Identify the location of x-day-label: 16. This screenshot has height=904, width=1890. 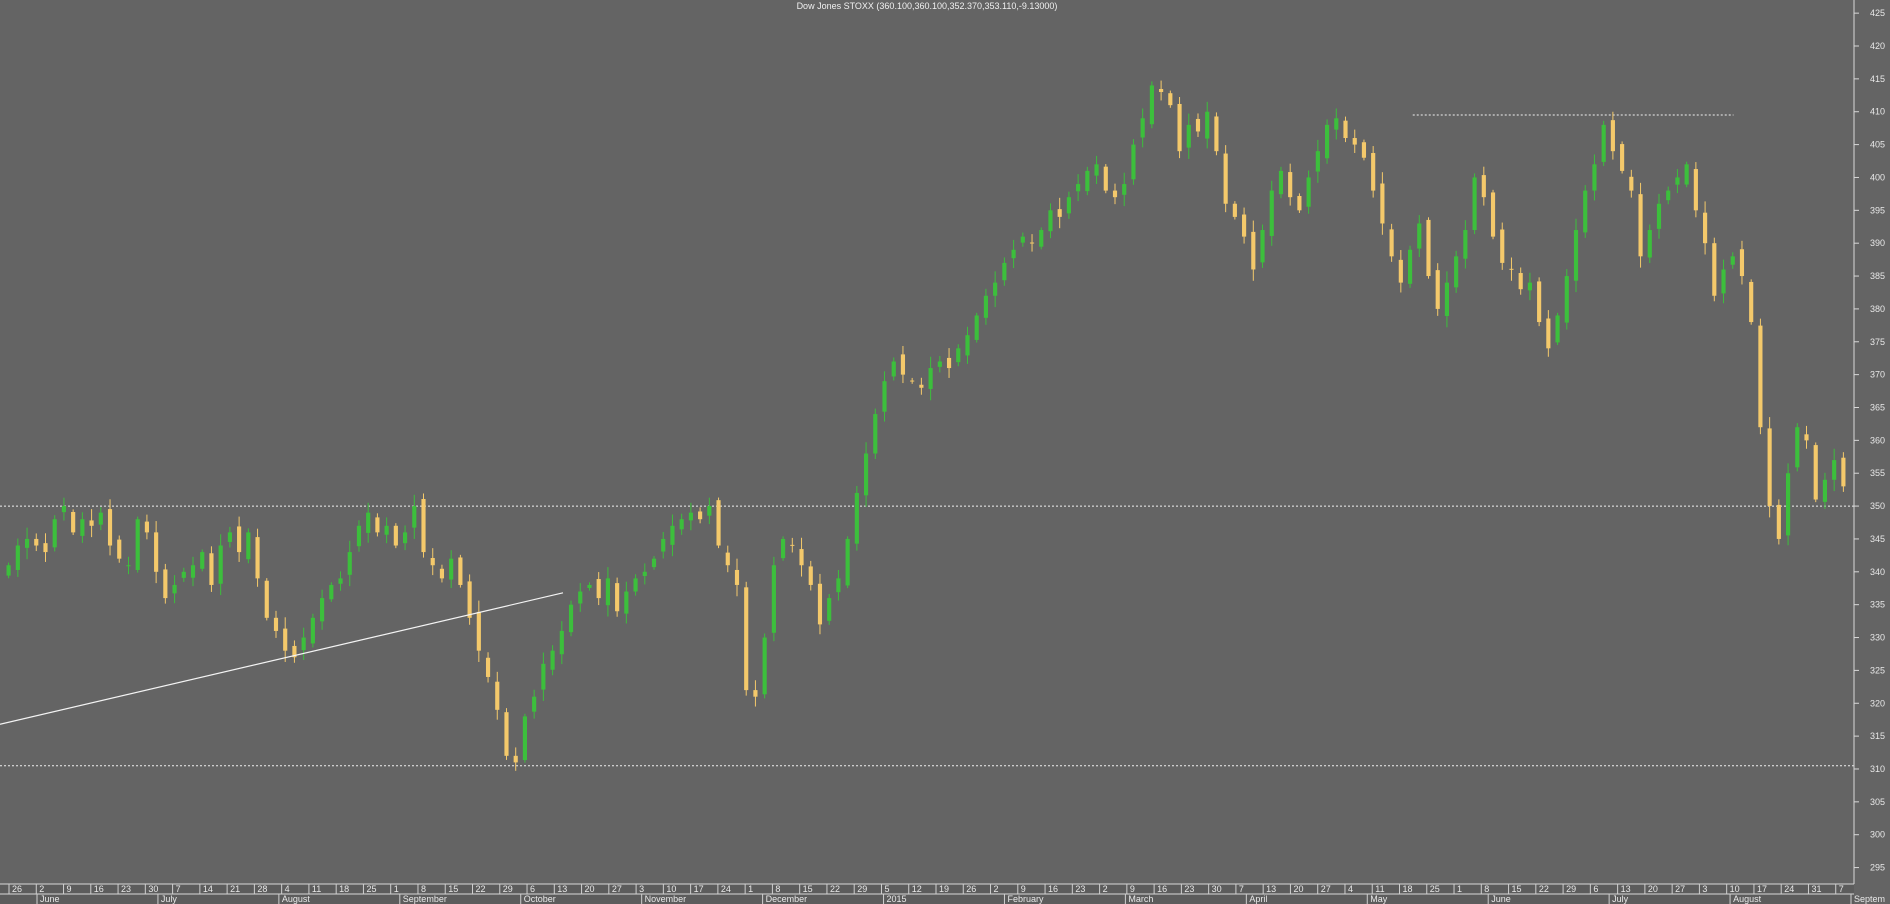
(99, 889).